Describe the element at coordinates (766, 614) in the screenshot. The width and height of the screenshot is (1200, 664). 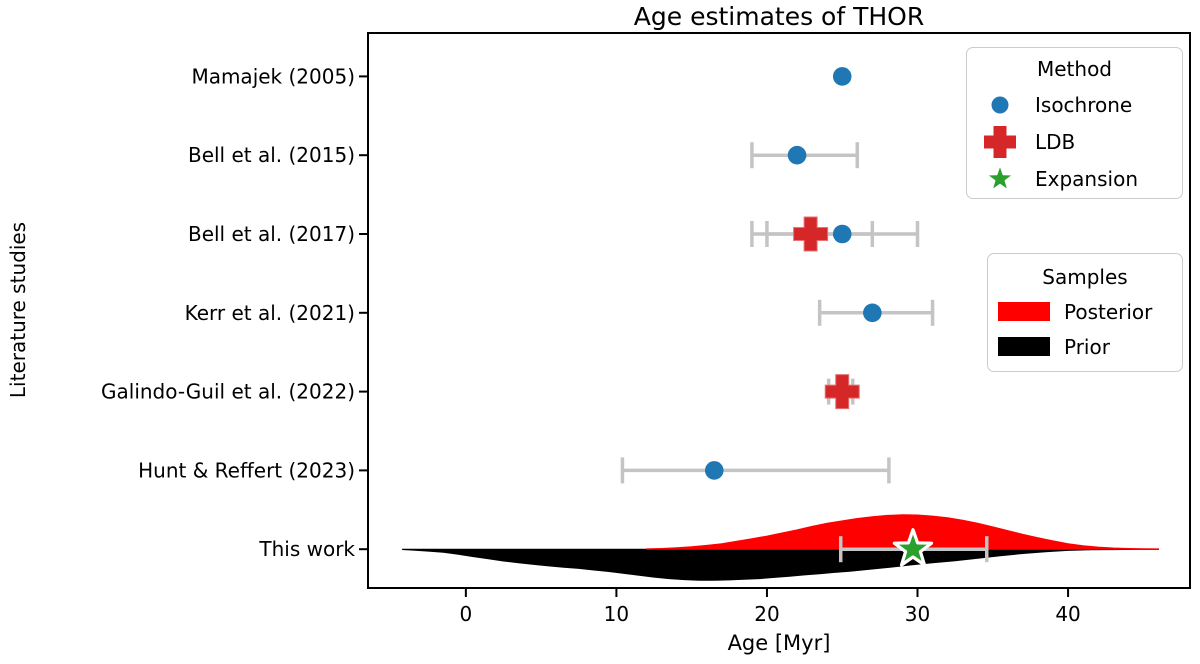
I see `x-tick-label: 20` at that location.